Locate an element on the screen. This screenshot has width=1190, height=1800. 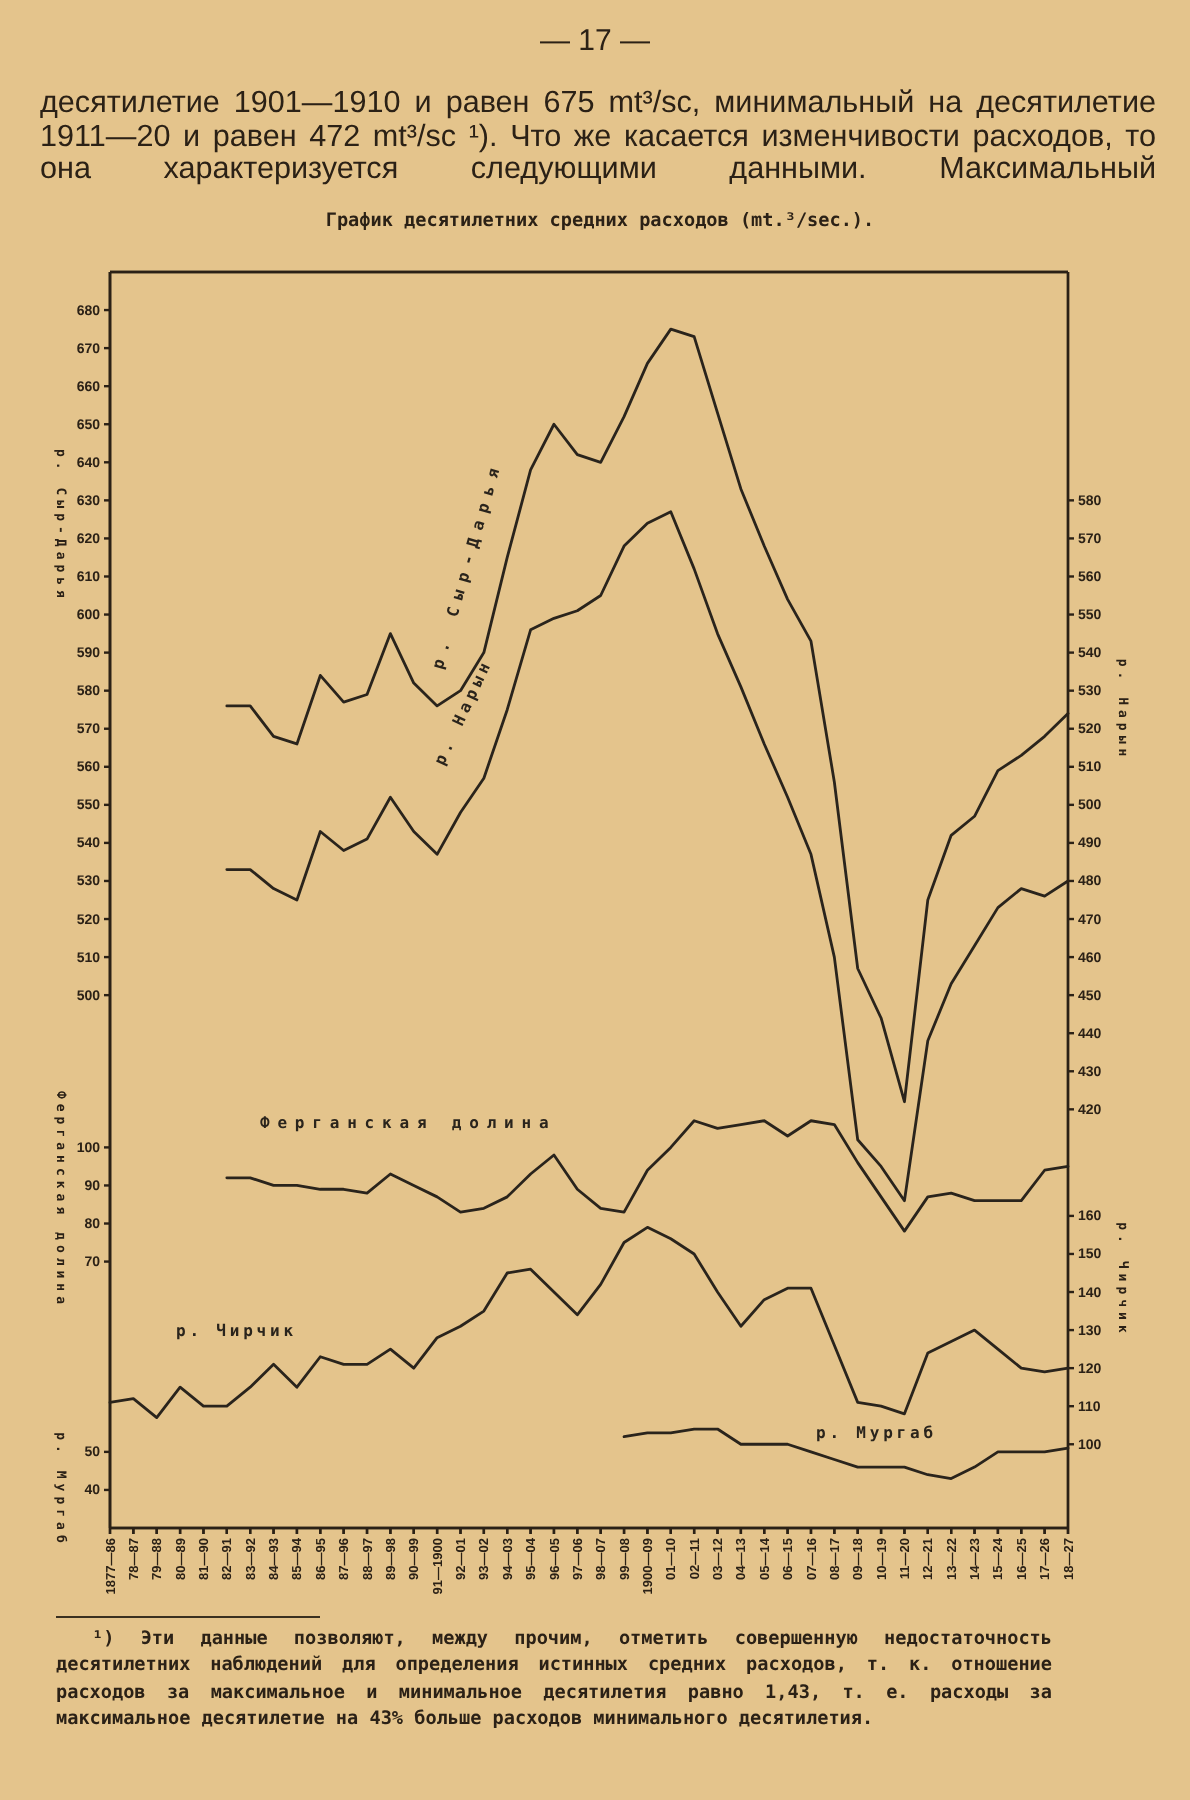
chart-title: График десятилетних средних расходов (mt.³/sec.). is located at coordinates (600, 221).